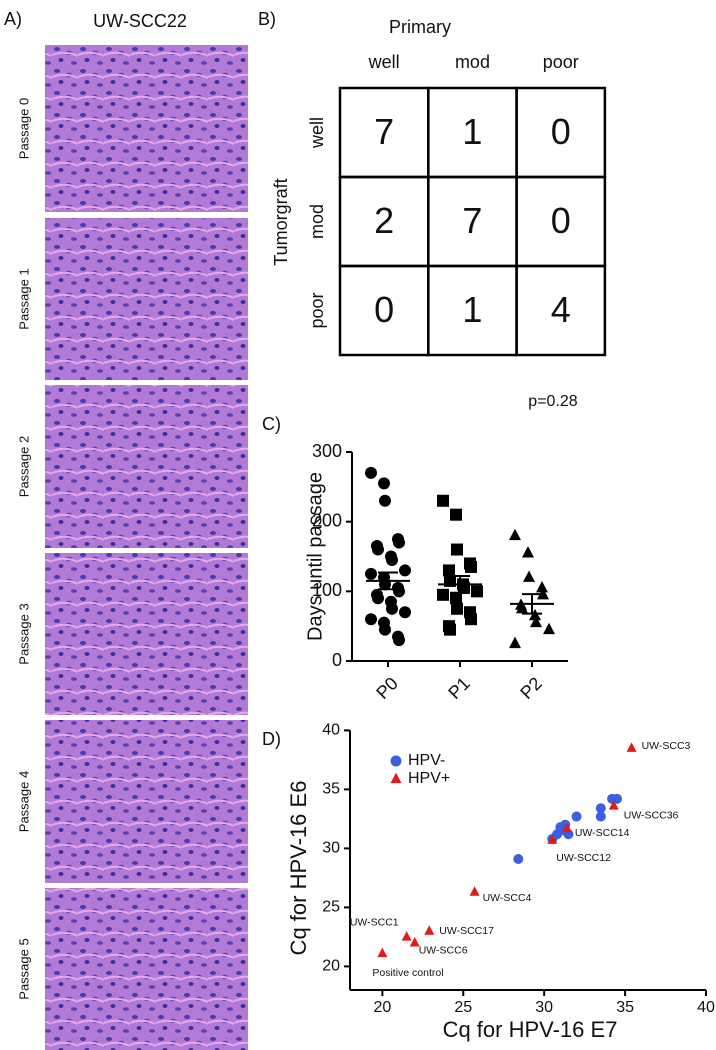  What do you see at coordinates (331, 907) in the screenshot?
I see `y-tick-label: 25` at bounding box center [331, 907].